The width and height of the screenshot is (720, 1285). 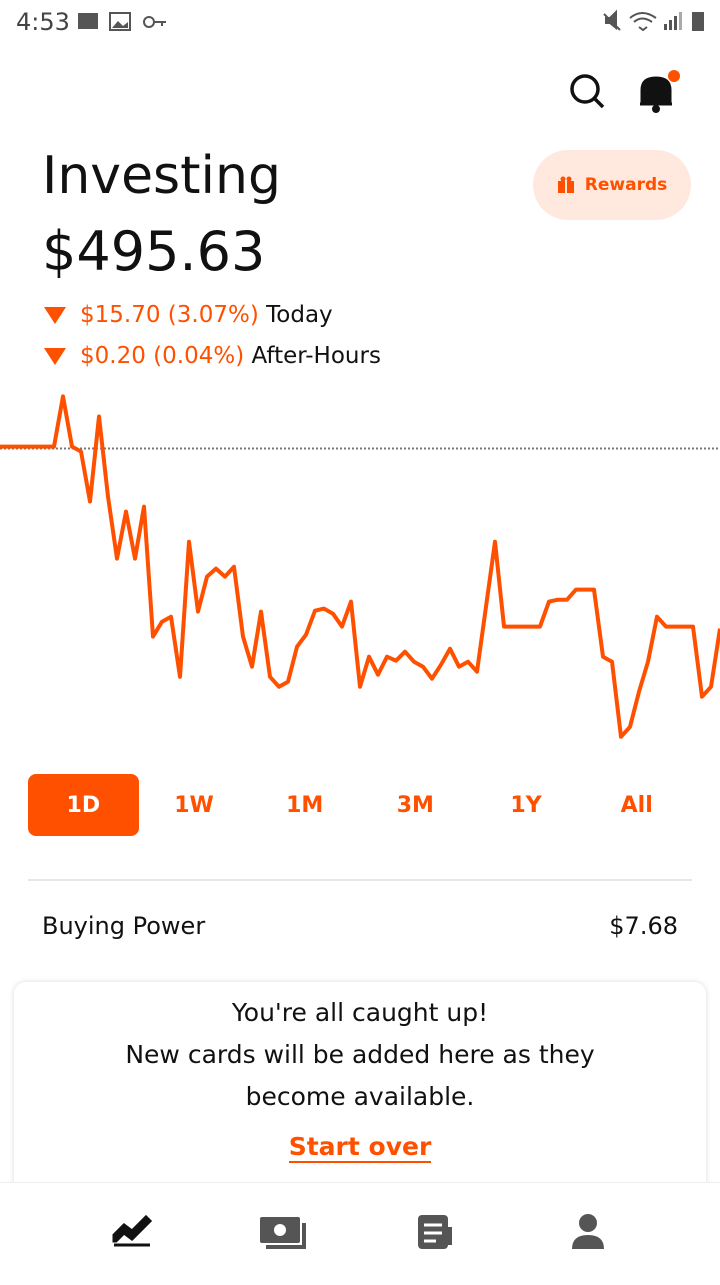 I want to click on gift-icon, so click(x=565, y=184).